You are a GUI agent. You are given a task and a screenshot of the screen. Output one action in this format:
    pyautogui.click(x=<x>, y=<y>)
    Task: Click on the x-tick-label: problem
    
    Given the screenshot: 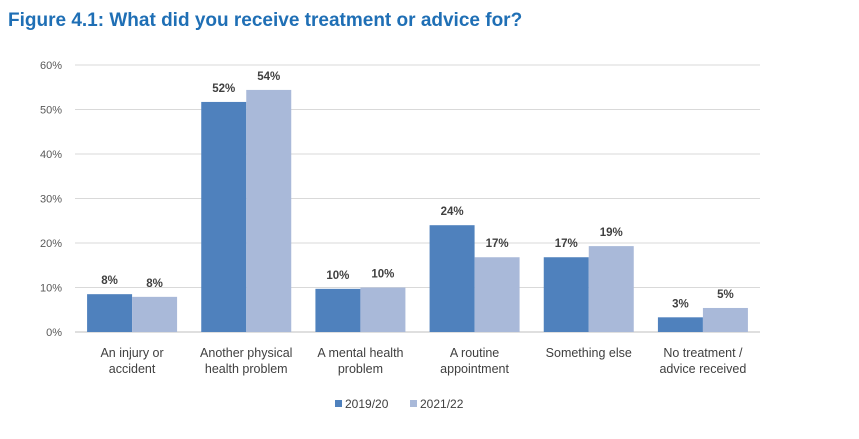 What is the action you would take?
    pyautogui.click(x=360, y=369)
    